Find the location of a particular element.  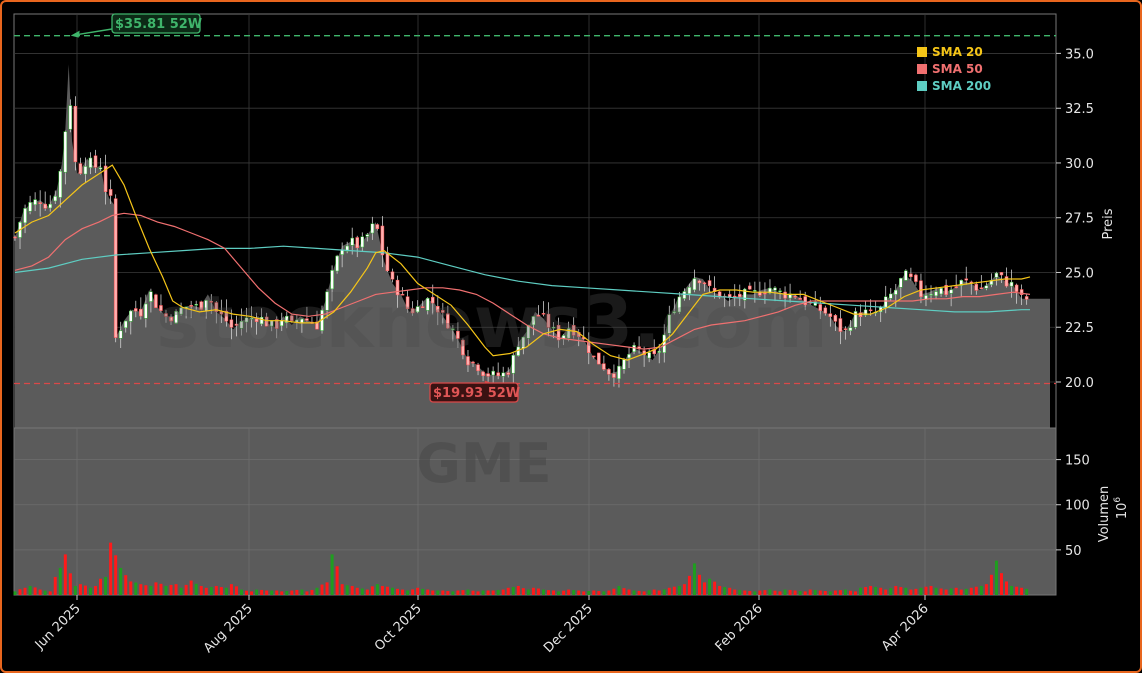

volume-tick-label: 100 is located at coordinates (1077, 506).